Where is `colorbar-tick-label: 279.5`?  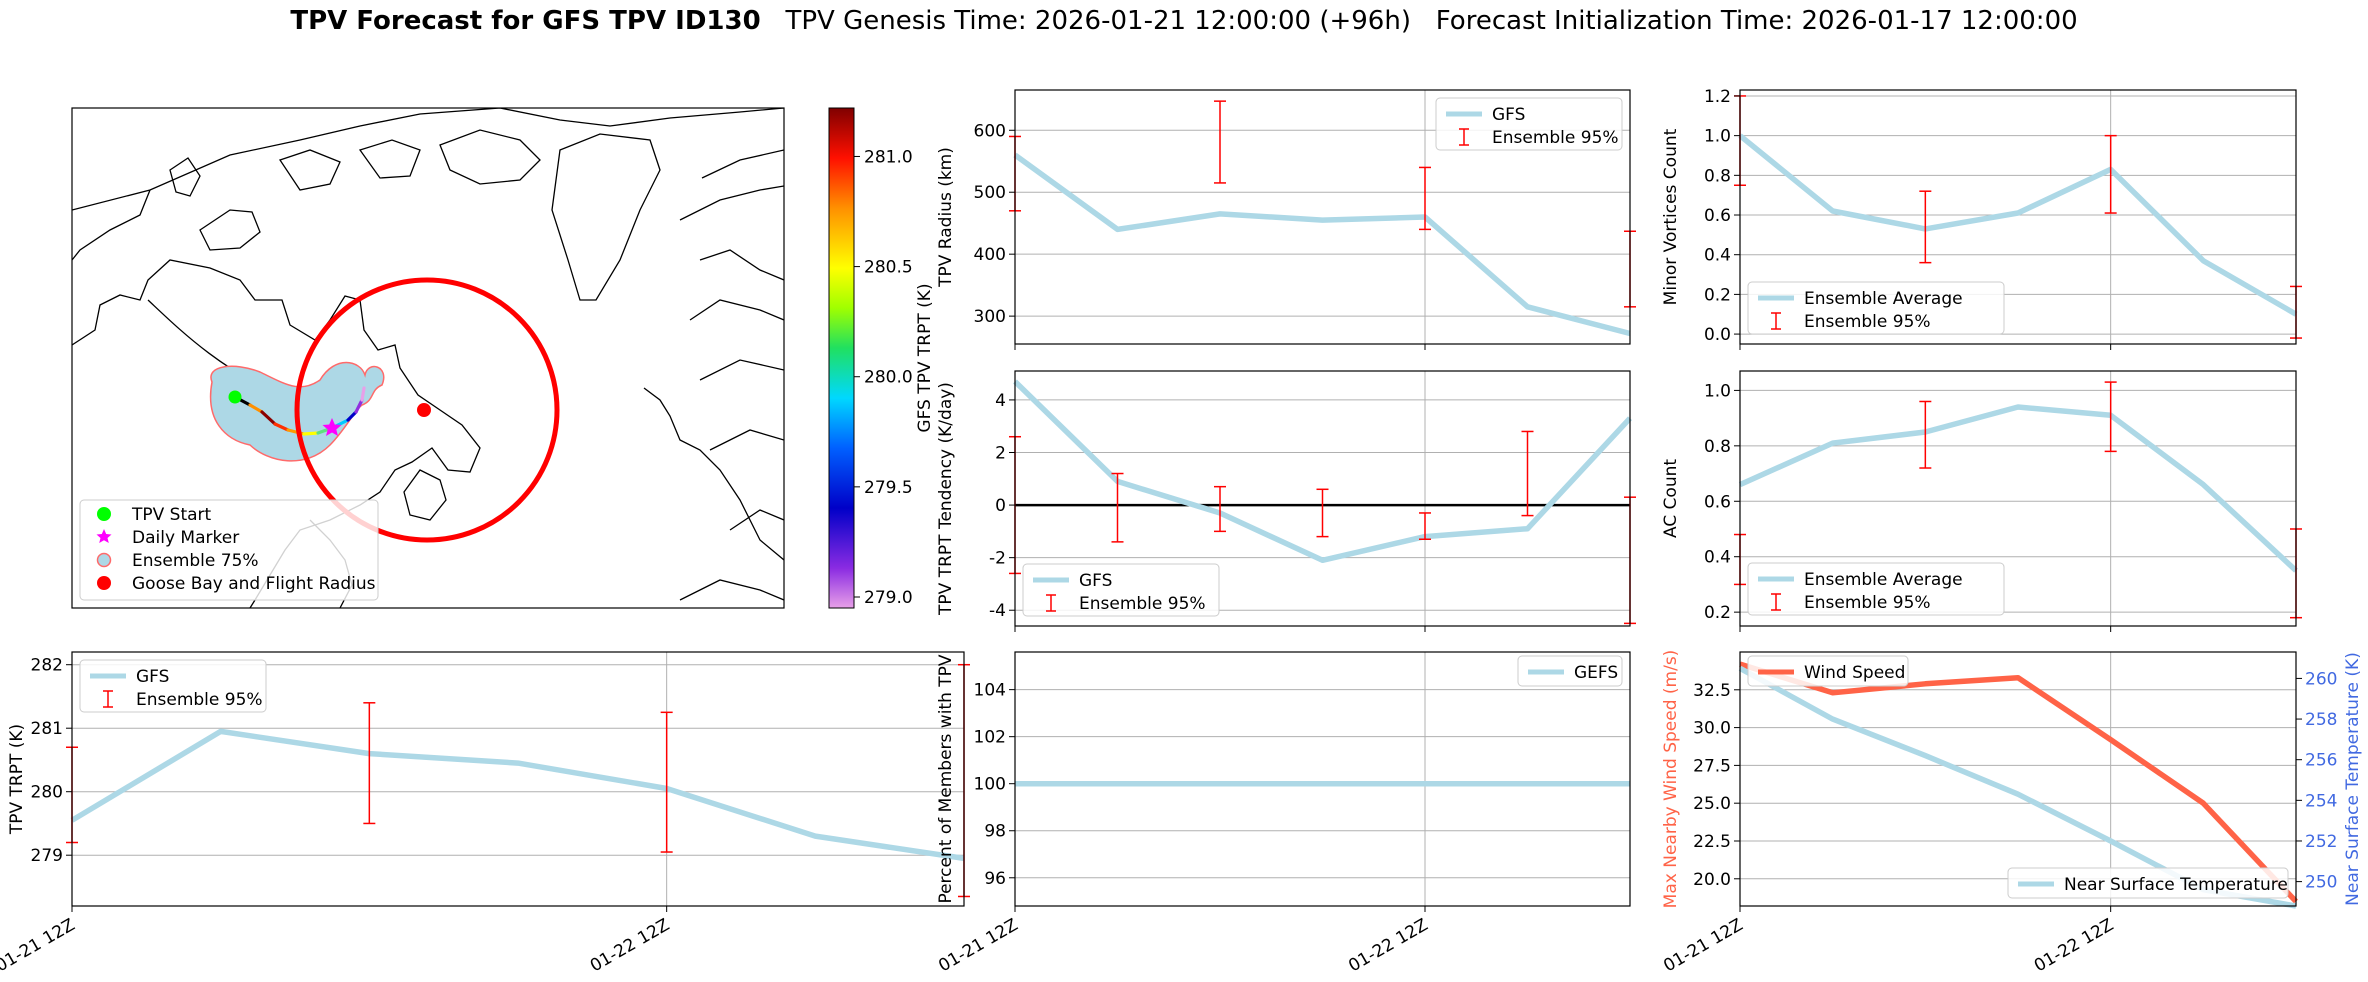 colorbar-tick-label: 279.5 is located at coordinates (888, 488).